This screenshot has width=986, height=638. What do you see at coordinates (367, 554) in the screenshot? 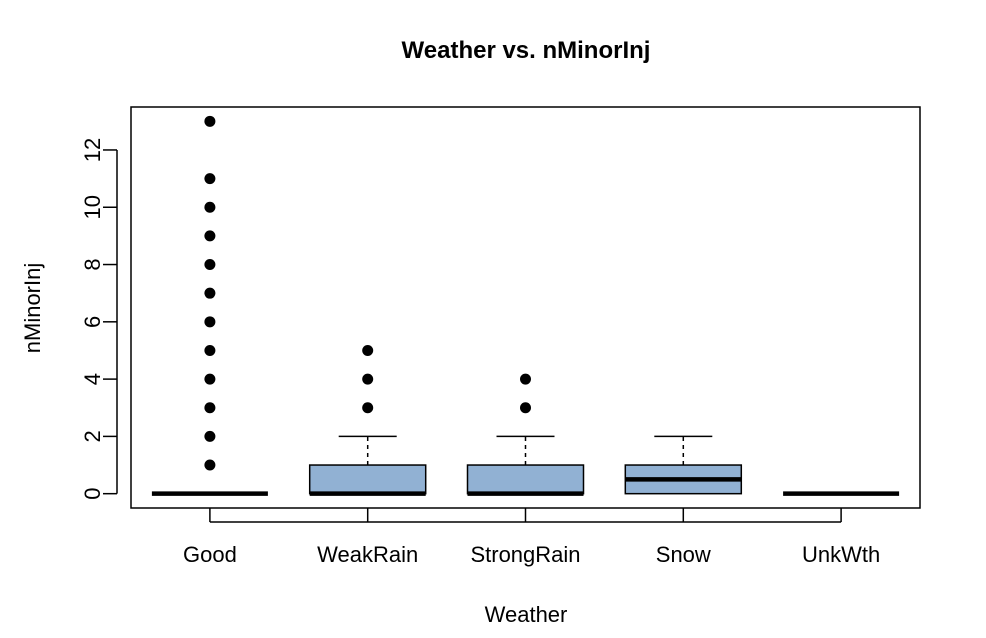
I see `x-tick-label: WeakRain` at bounding box center [367, 554].